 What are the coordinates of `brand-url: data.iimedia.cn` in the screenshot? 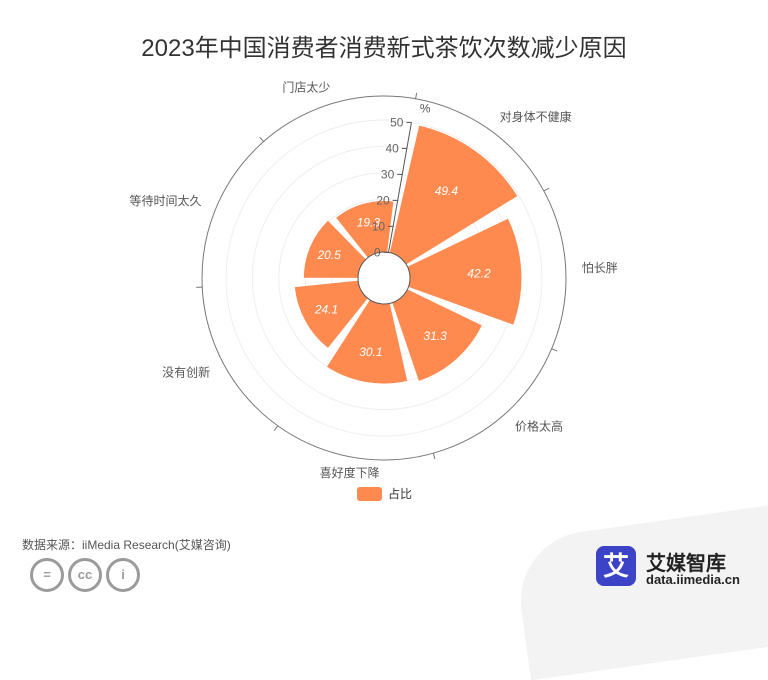 It's located at (693, 579).